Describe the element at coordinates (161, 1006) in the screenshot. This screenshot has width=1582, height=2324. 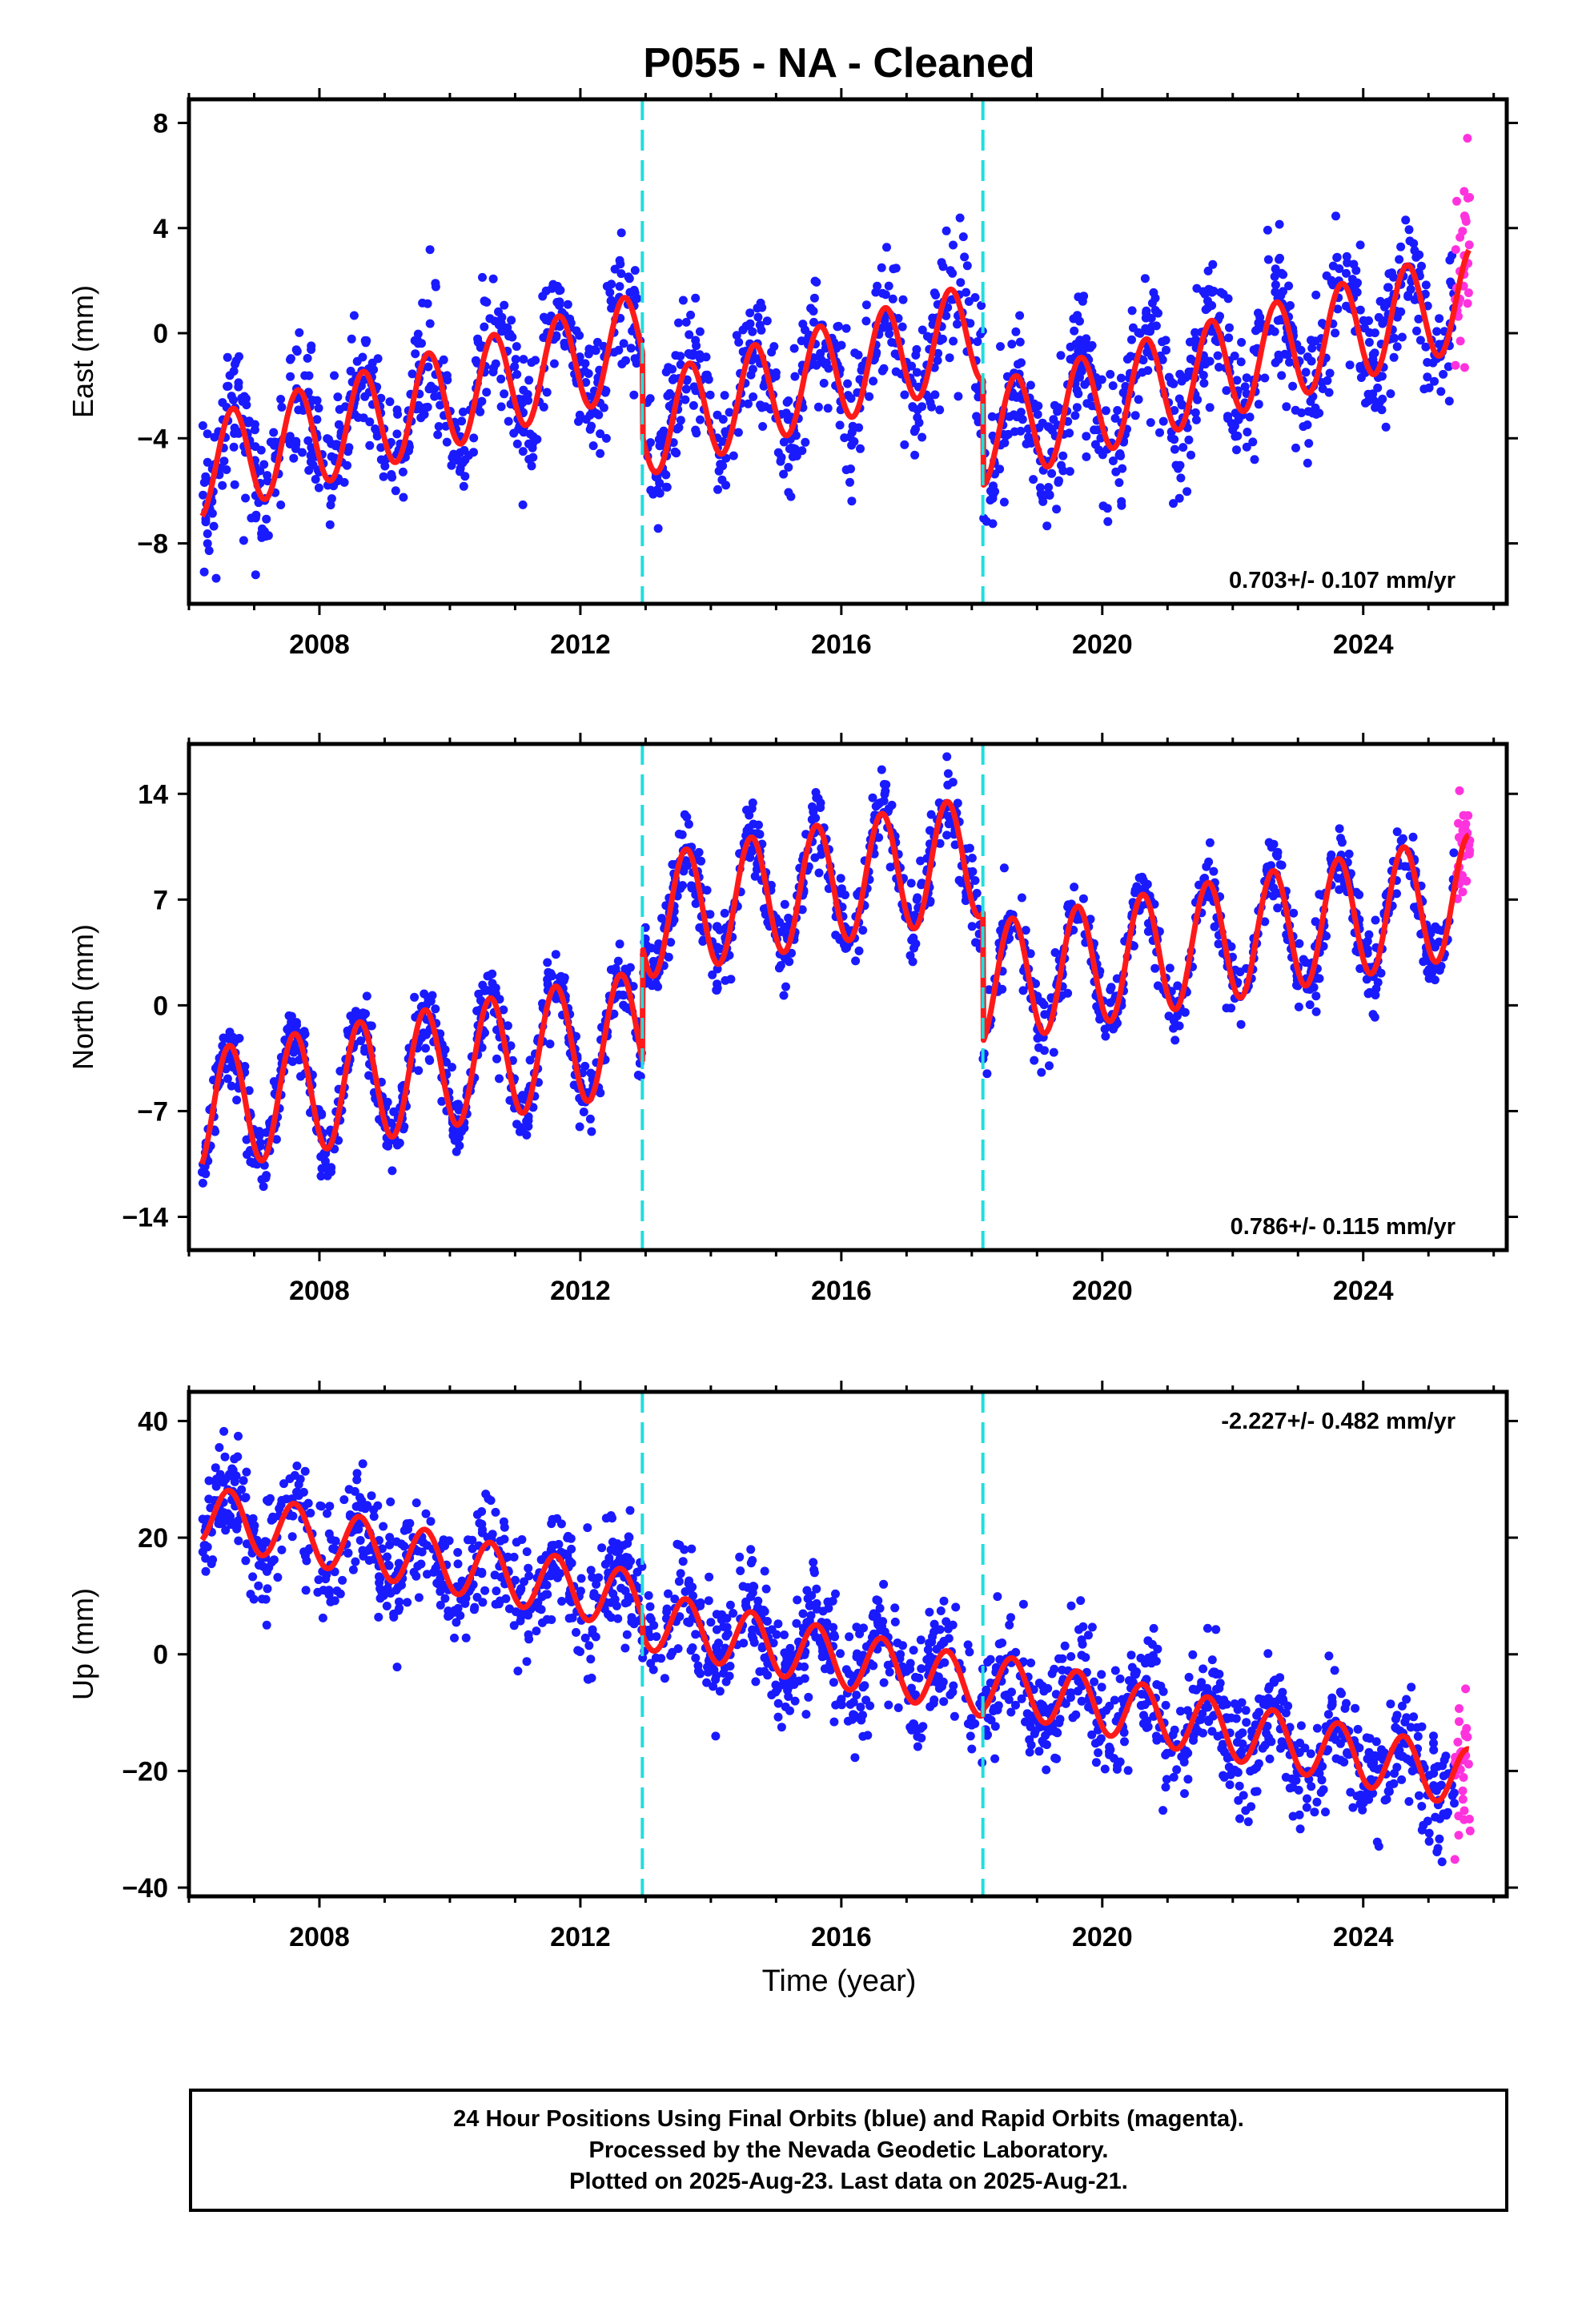
I see `y-tick-label: 0` at that location.